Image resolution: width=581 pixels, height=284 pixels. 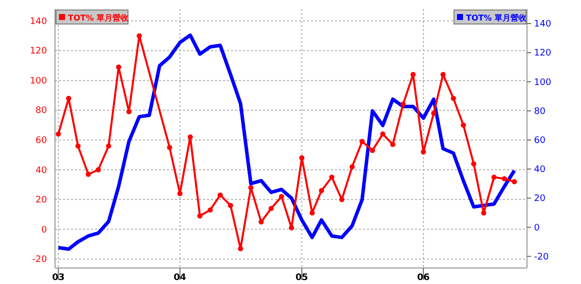 What do you see at coordinates (540, 111) in the screenshot?
I see `y2-tick-label: 80` at bounding box center [540, 111].